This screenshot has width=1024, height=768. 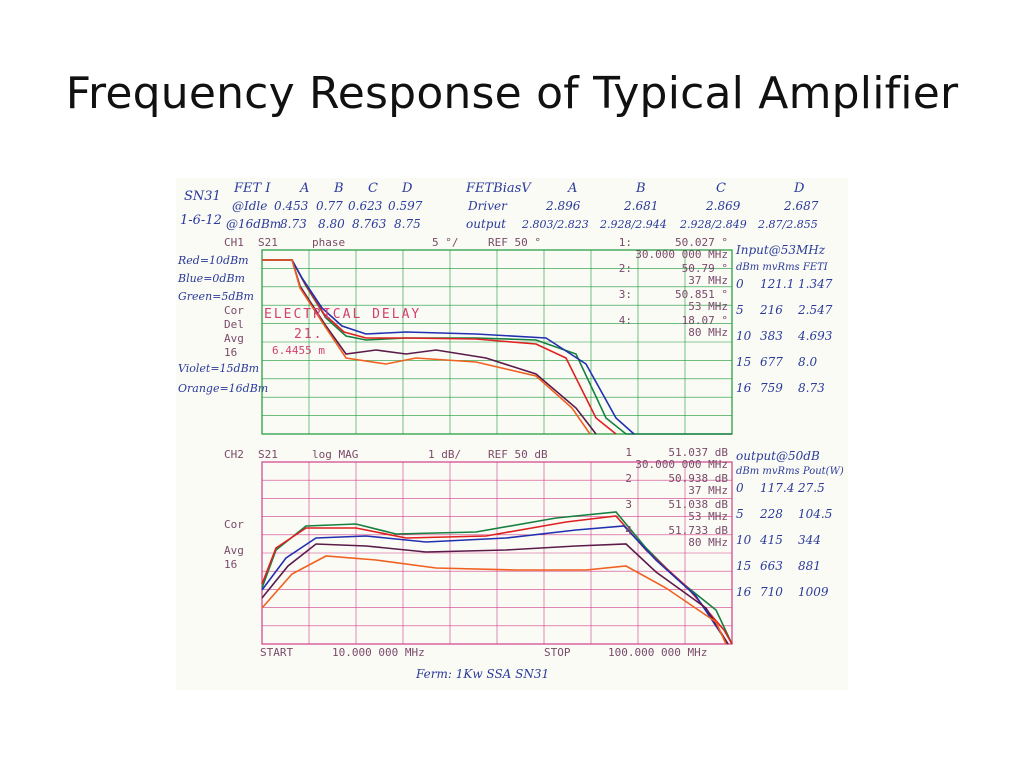 What do you see at coordinates (331, 224) in the screenshot?
I see `fet-p16-2: 8.80` at bounding box center [331, 224].